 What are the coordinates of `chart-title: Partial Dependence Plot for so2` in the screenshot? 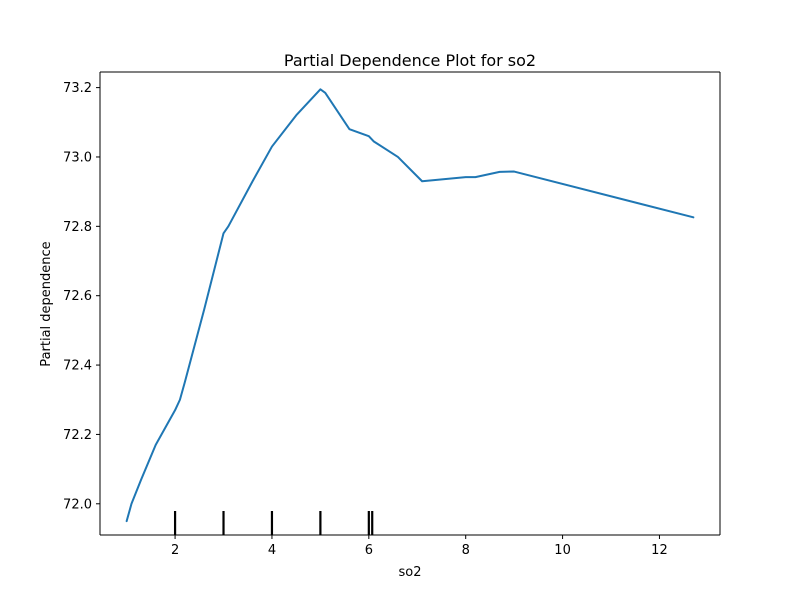 It's located at (410, 60).